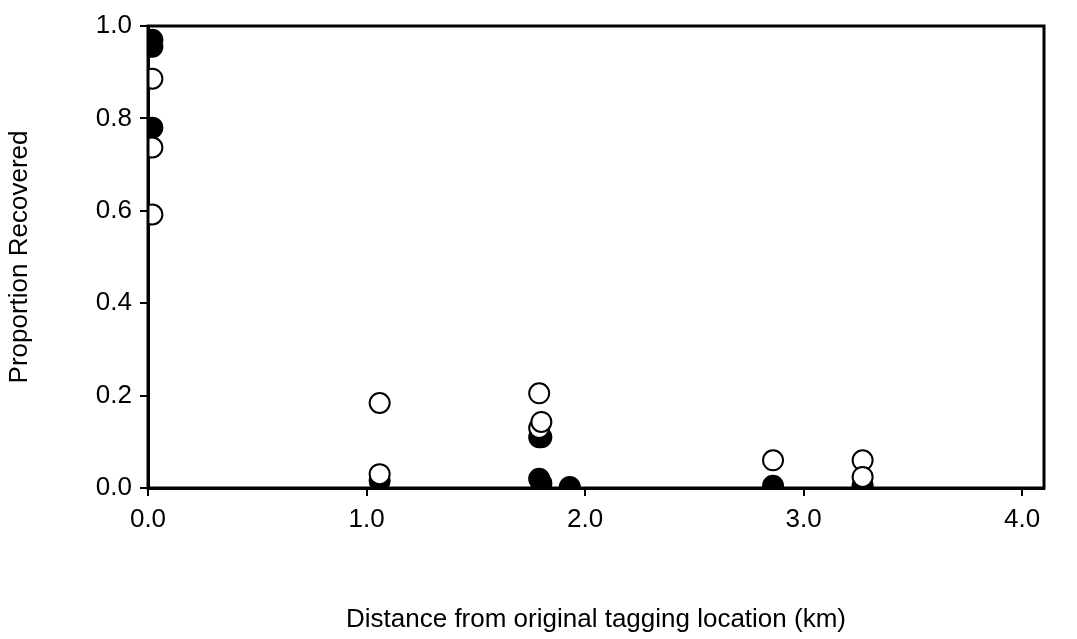  What do you see at coordinates (596, 617) in the screenshot?
I see `x-axis-title: Distance from original tagging location (km)` at bounding box center [596, 617].